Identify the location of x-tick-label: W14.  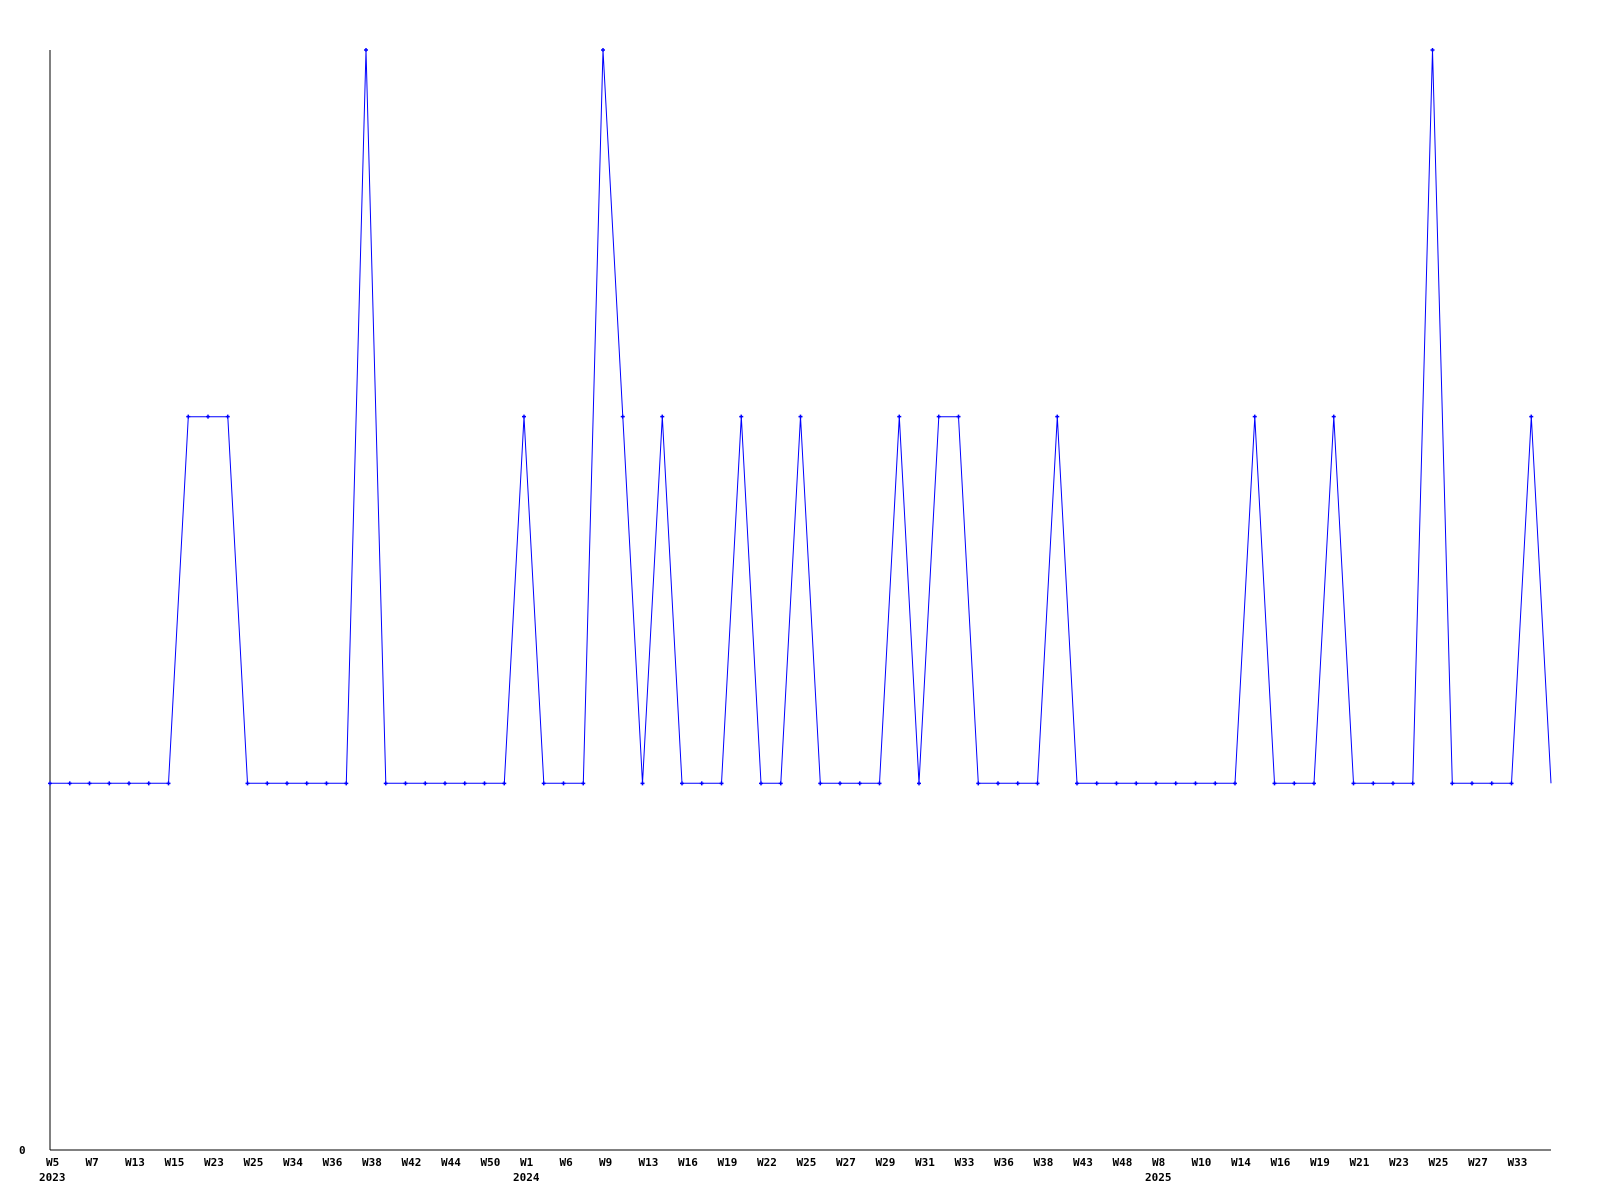
(1241, 1162).